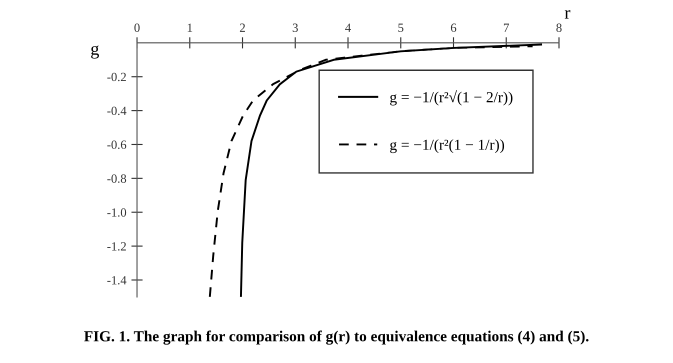 The height and width of the screenshot is (363, 673). I want to click on x-tick-label: 1, so click(190, 28).